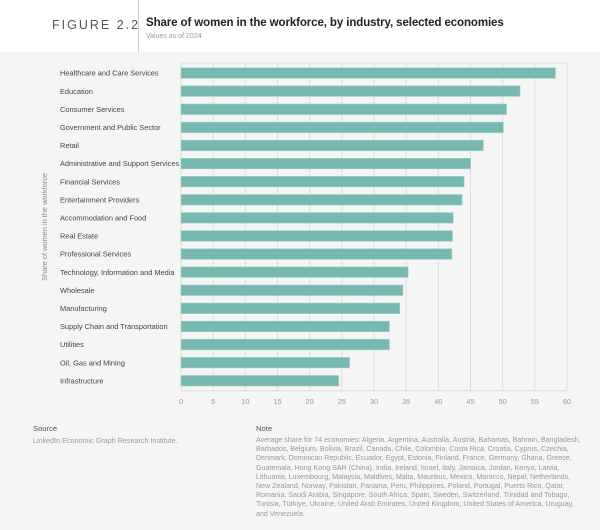 This screenshot has height=530, width=600. I want to click on category-label: Technology, Information and Media, so click(117, 272).